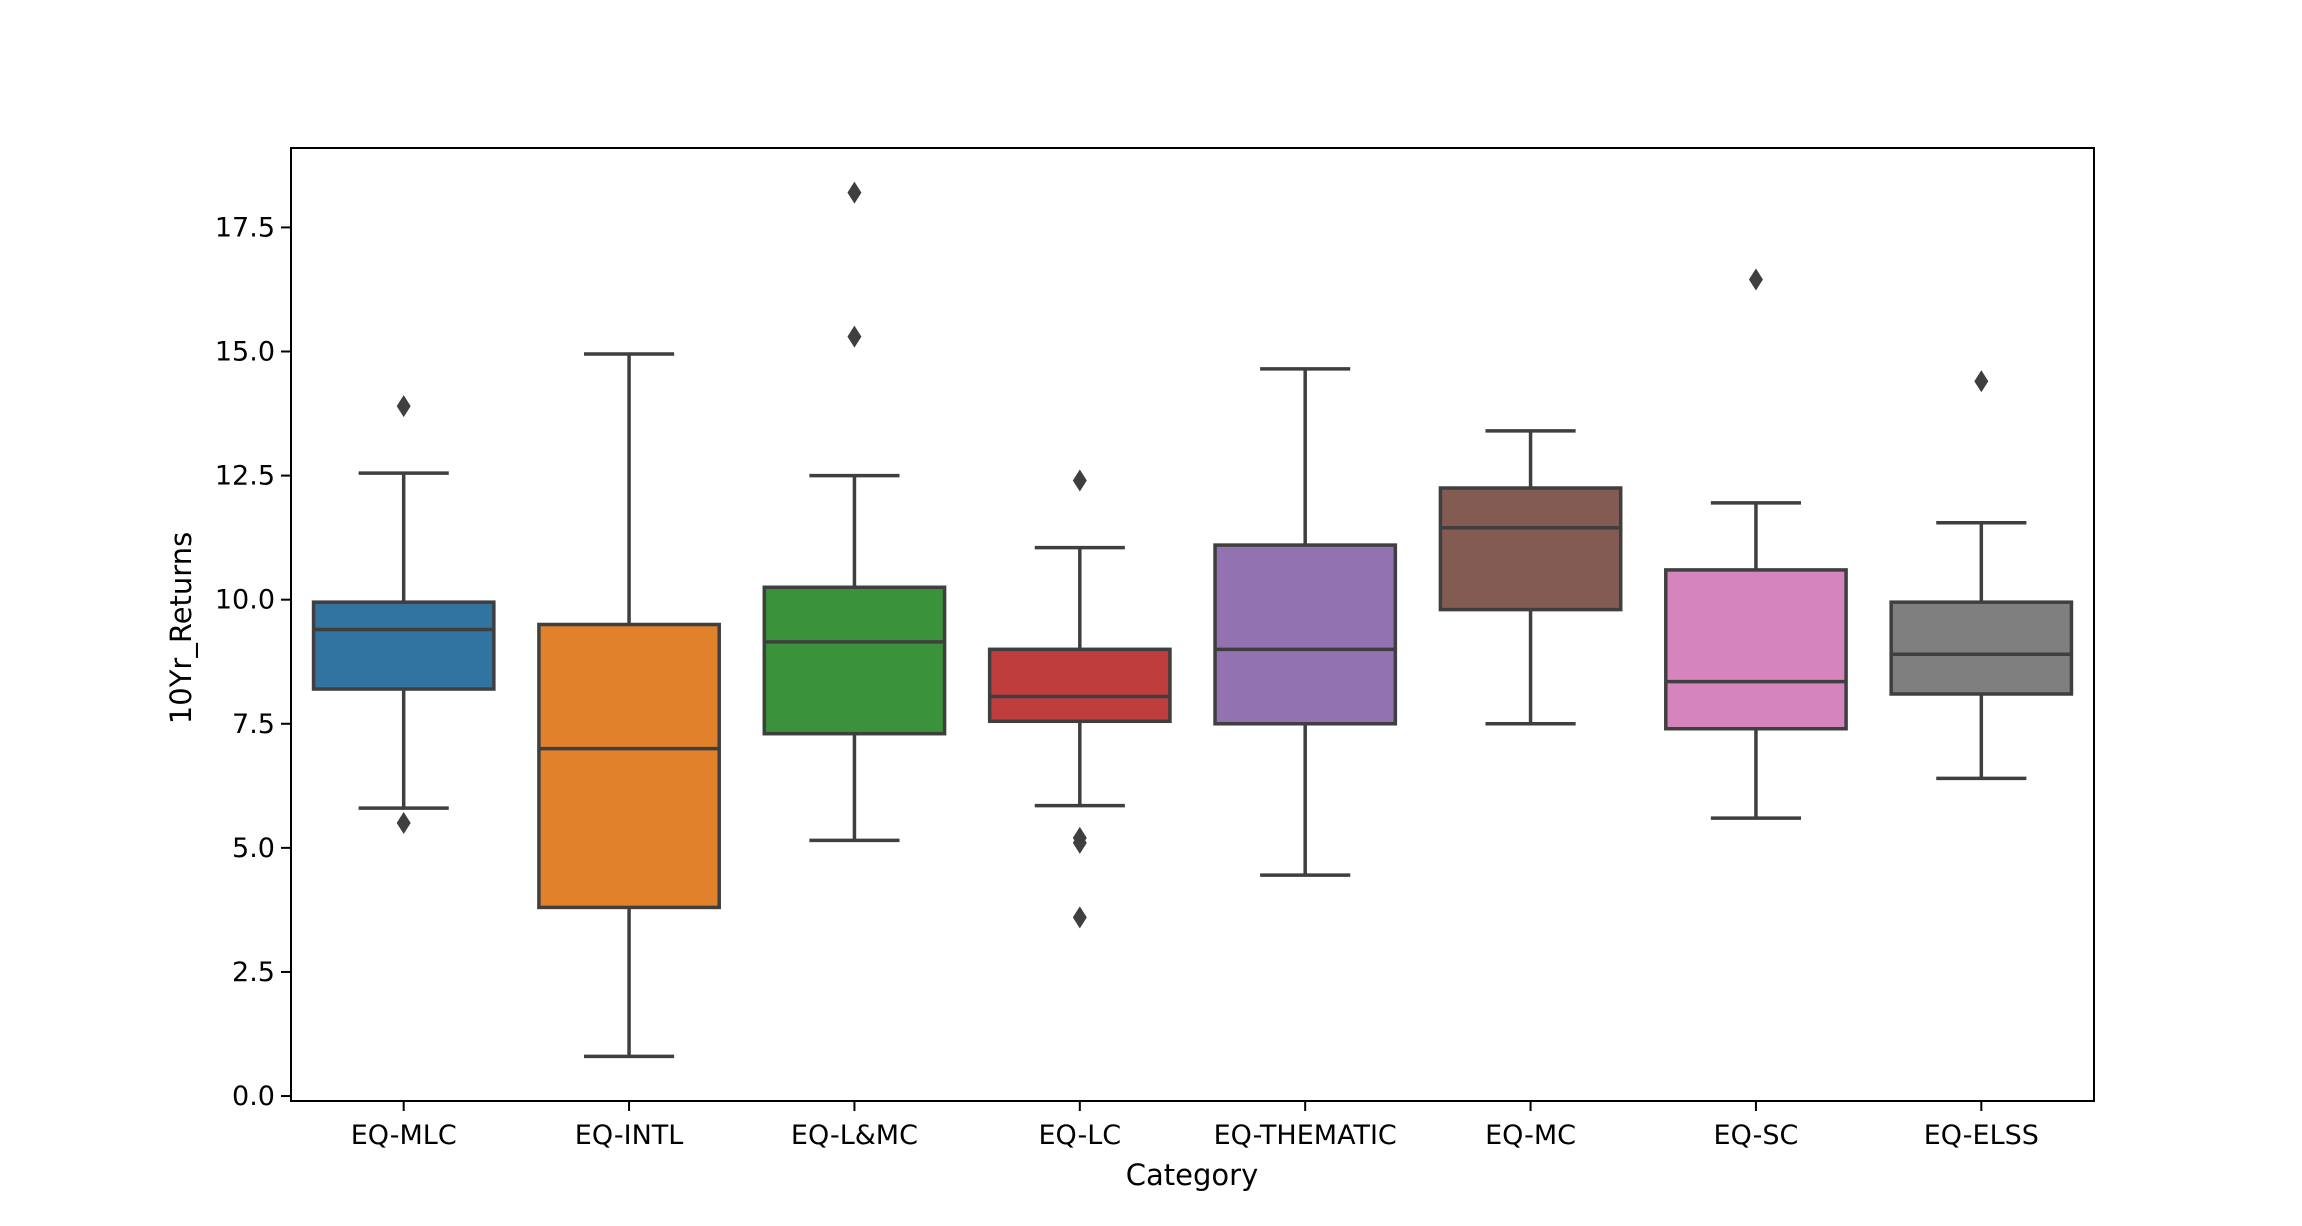  What do you see at coordinates (181, 628) in the screenshot?
I see `y-axis-label: 10Yr_Returns` at bounding box center [181, 628].